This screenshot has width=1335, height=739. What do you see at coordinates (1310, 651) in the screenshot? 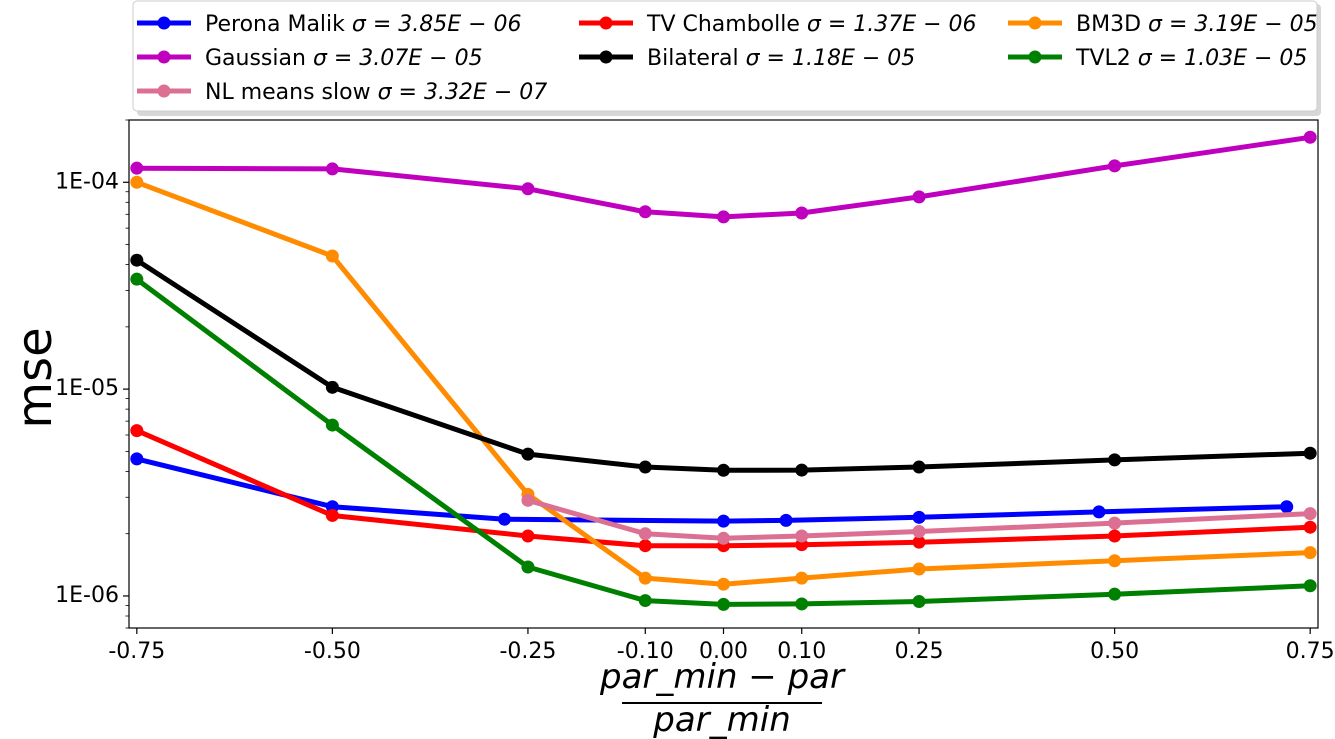
I see `x-tick-label: 0.75` at bounding box center [1310, 651].